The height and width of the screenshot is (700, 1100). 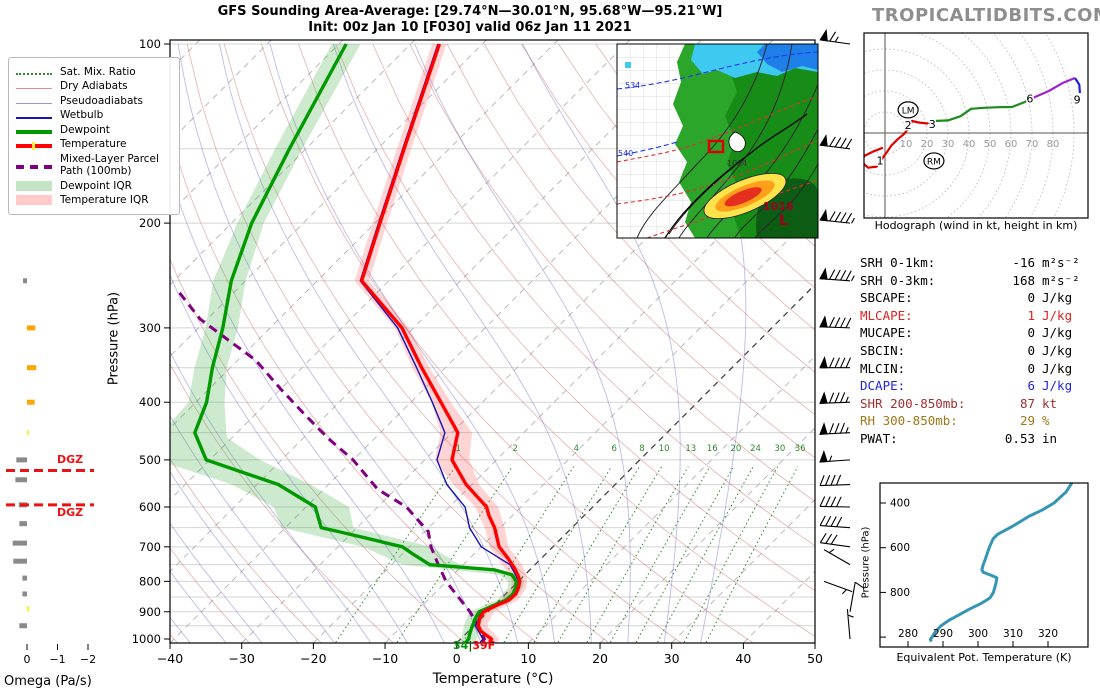 I want to click on temperature-tick-label: 50, so click(x=815, y=658).